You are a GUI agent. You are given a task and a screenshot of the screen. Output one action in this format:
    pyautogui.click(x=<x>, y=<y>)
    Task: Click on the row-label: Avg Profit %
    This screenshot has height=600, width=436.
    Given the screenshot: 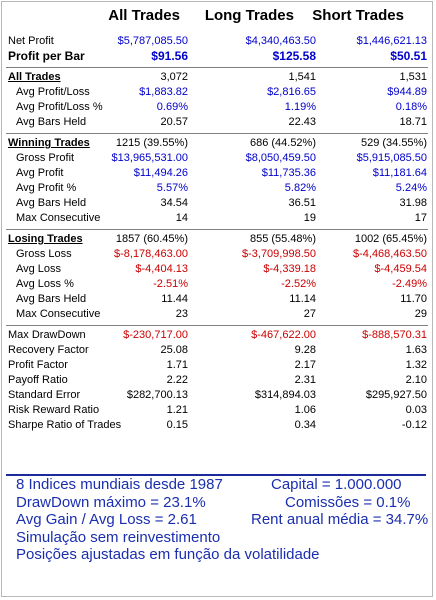 What is the action you would take?
    pyautogui.click(x=46, y=188)
    